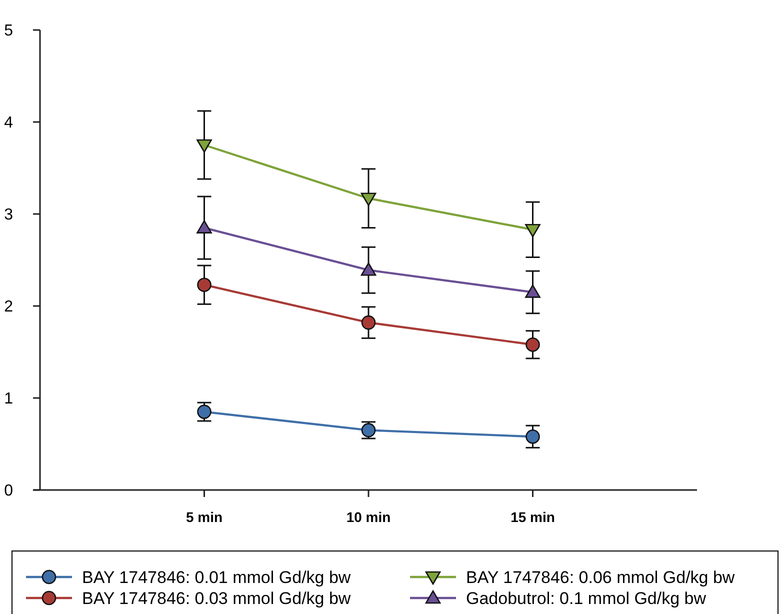 The image size is (782, 614). Describe the element at coordinates (368, 517) in the screenshot. I see `x-tick-label: 10 min` at that location.